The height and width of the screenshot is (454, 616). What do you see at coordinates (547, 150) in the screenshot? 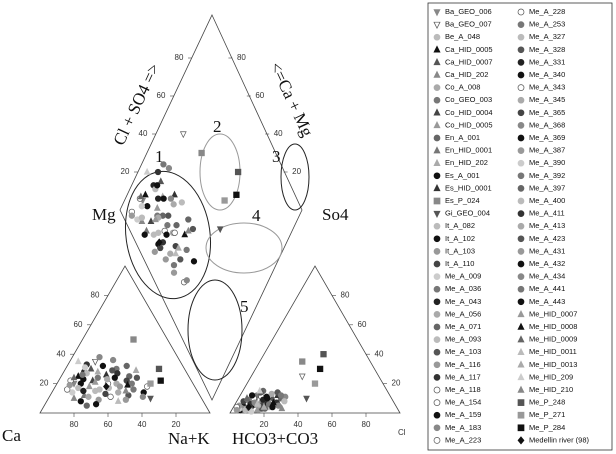
I see `legend-label: Me_A_387` at bounding box center [547, 150].